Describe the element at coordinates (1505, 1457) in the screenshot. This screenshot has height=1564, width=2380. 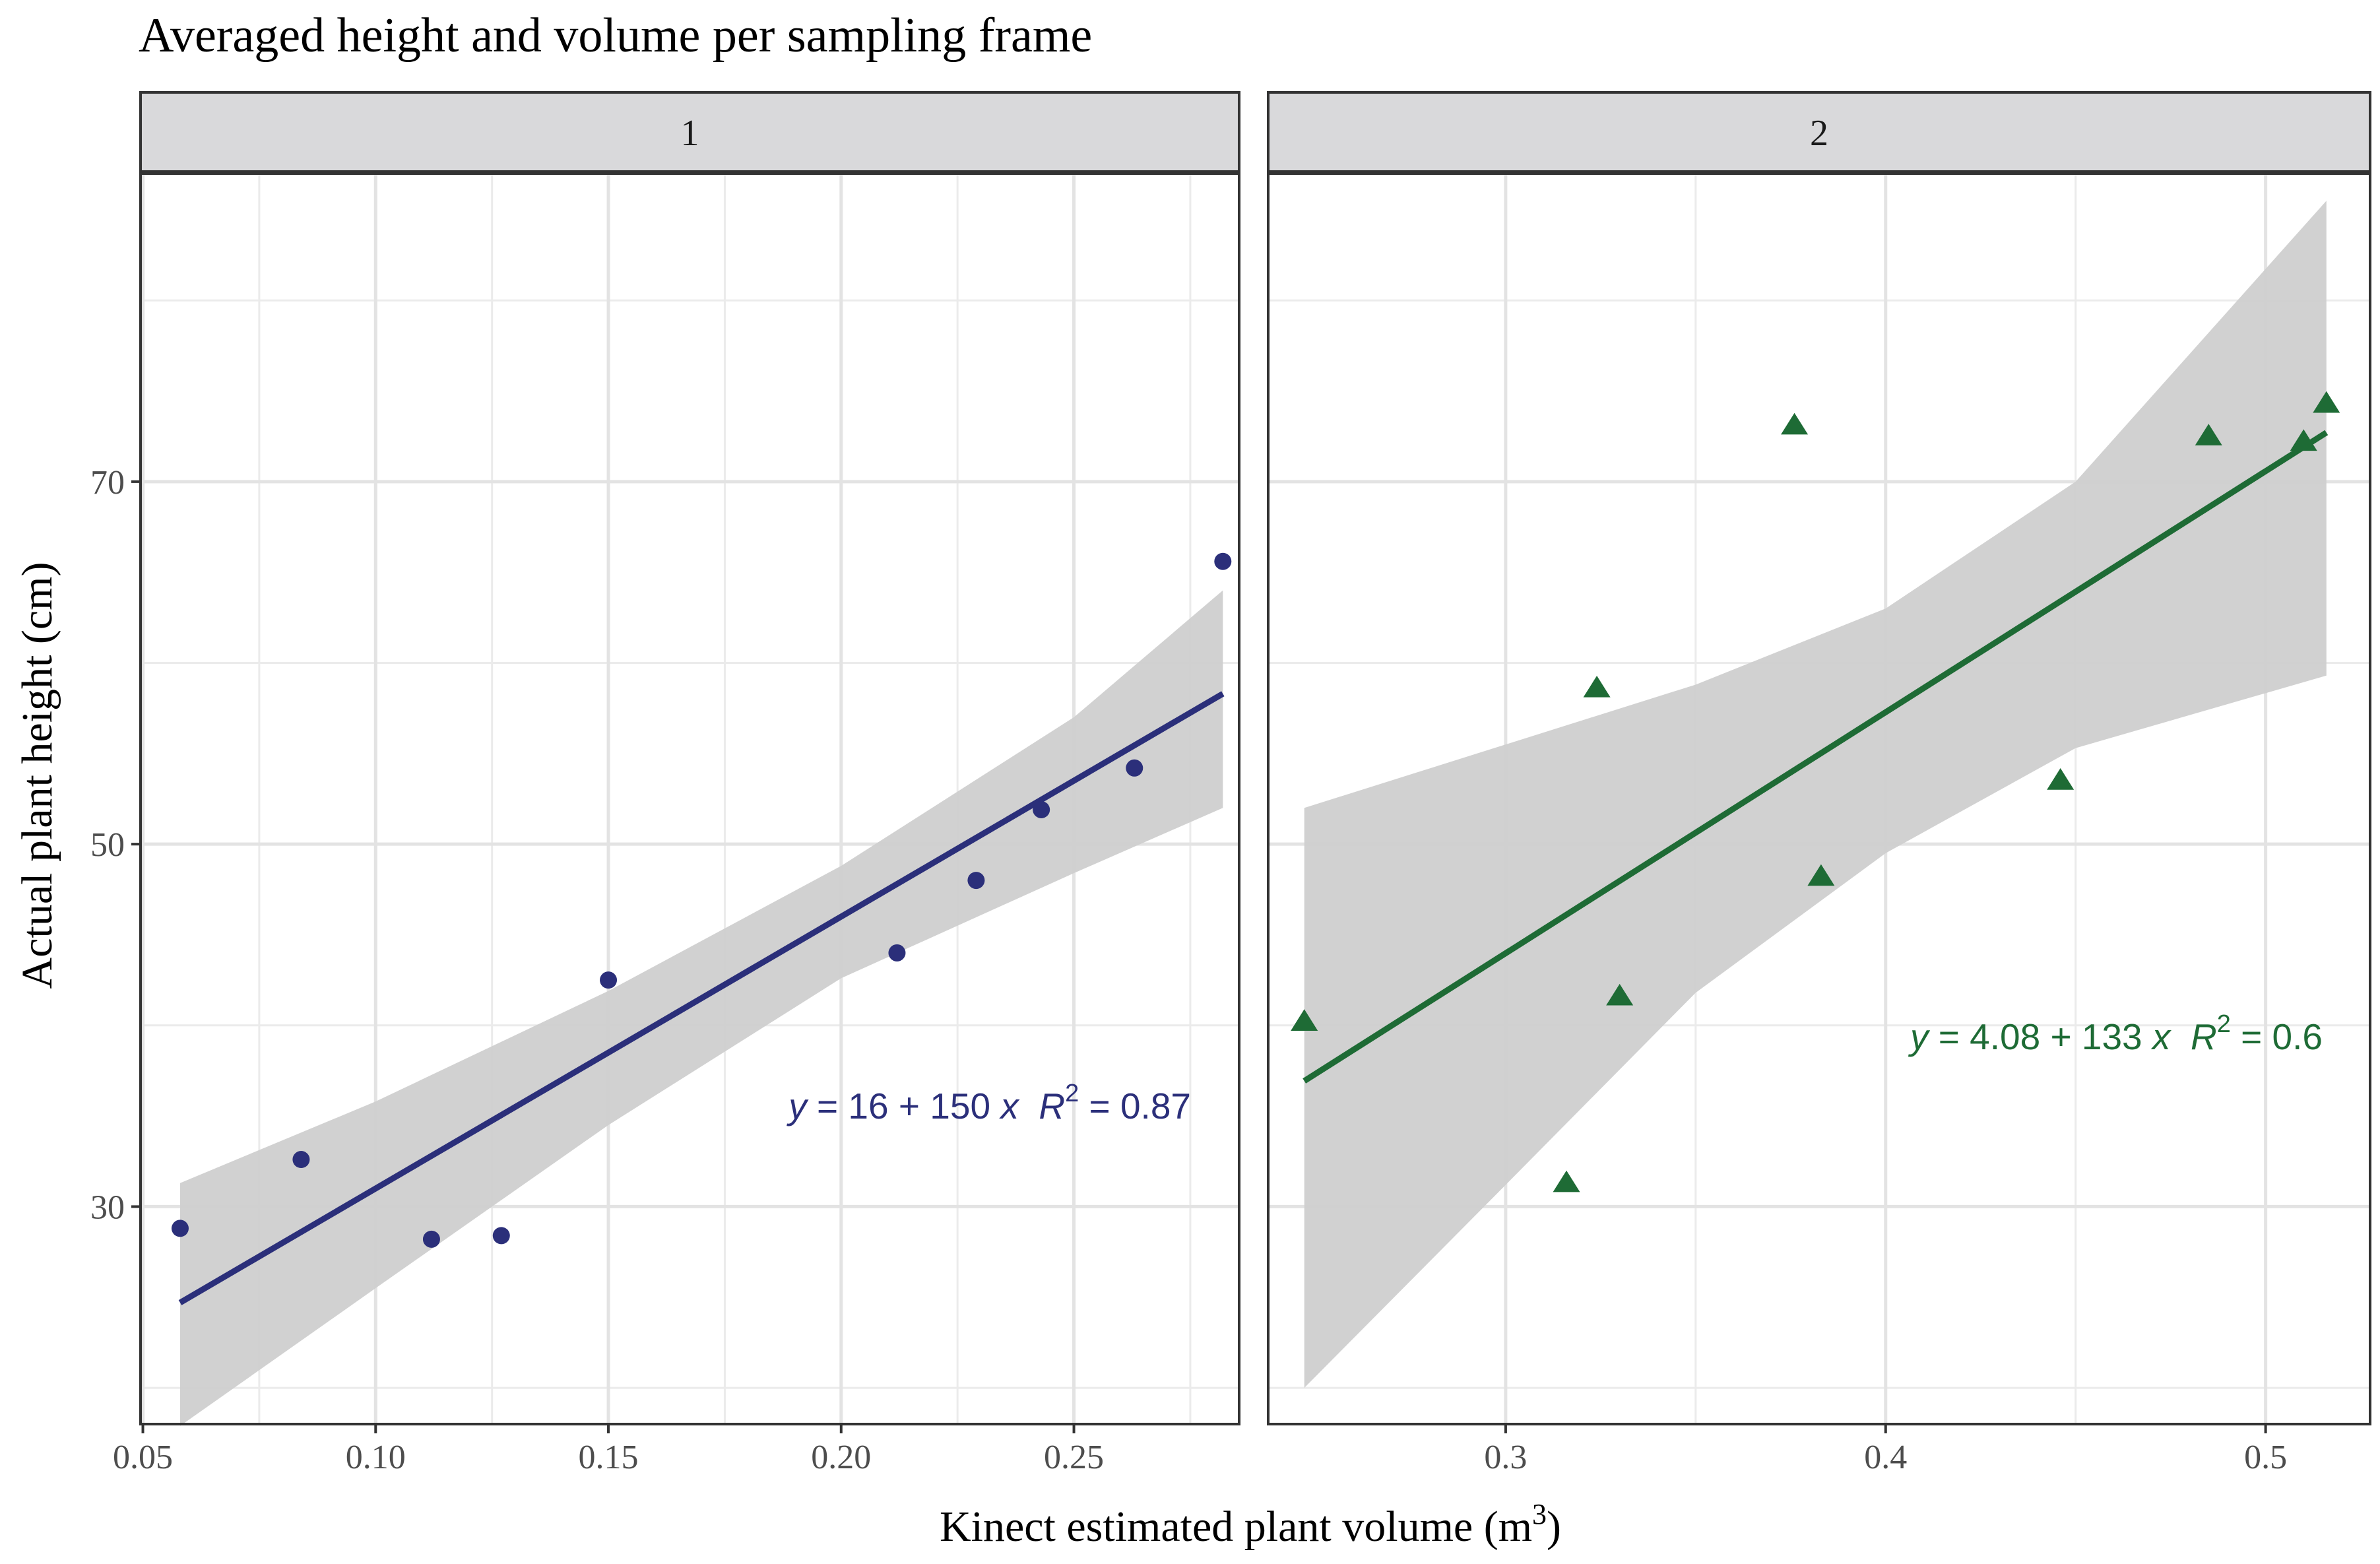
I see `x-tick-label: 0.3` at that location.